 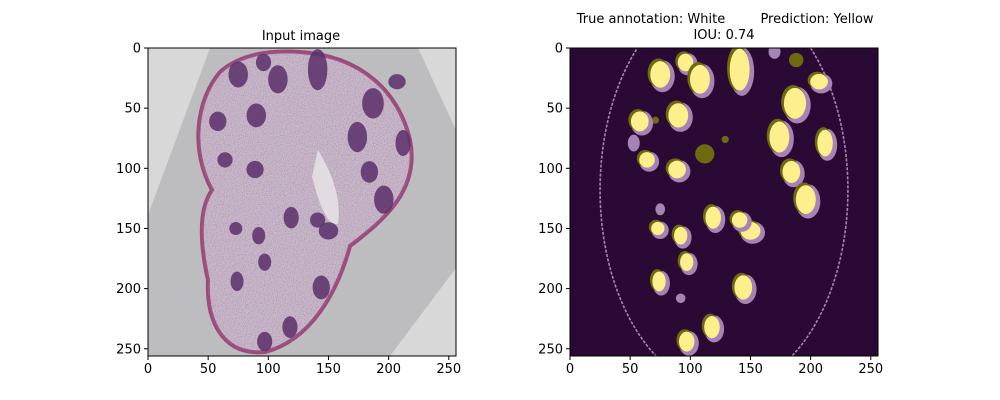 I want to click on input-x-tick-label: 50, so click(x=208, y=369).